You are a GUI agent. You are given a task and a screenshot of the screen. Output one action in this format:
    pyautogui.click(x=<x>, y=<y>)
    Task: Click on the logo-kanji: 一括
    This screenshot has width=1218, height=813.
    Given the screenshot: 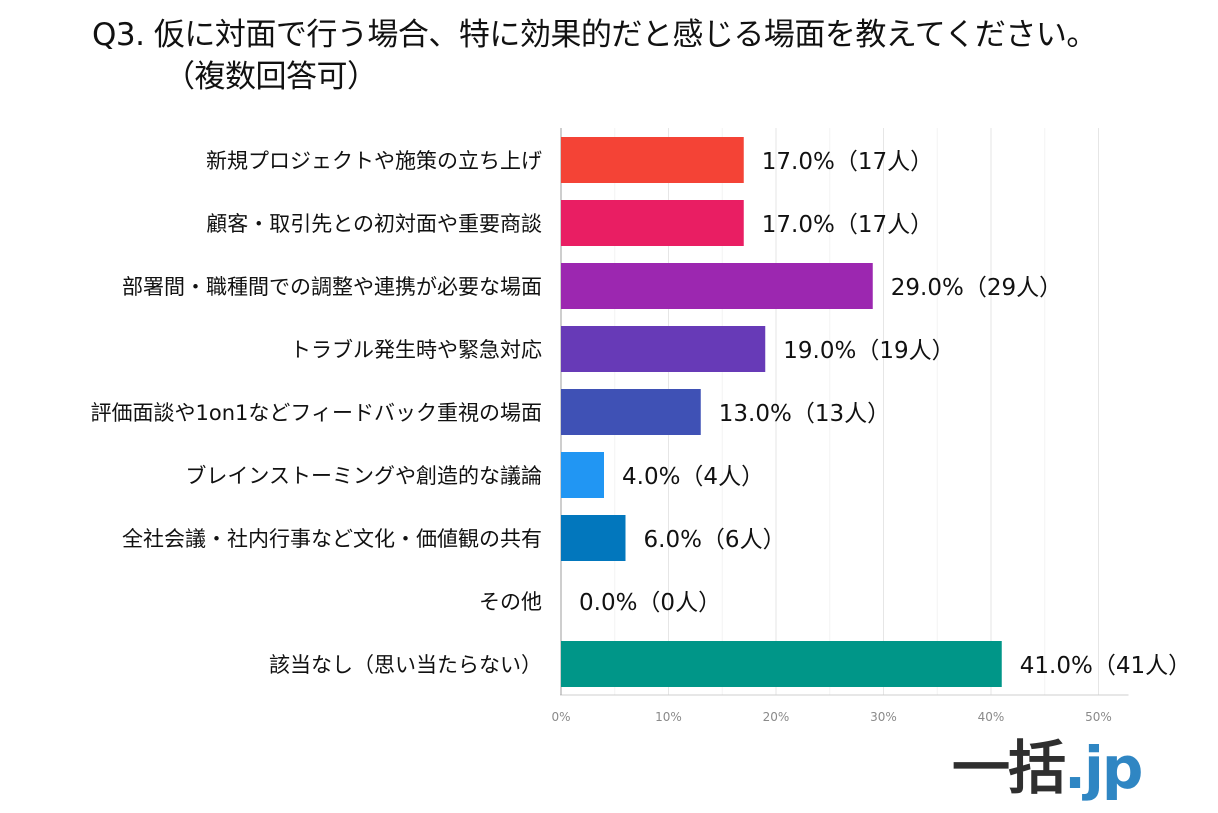 What is the action you would take?
    pyautogui.click(x=1009, y=768)
    